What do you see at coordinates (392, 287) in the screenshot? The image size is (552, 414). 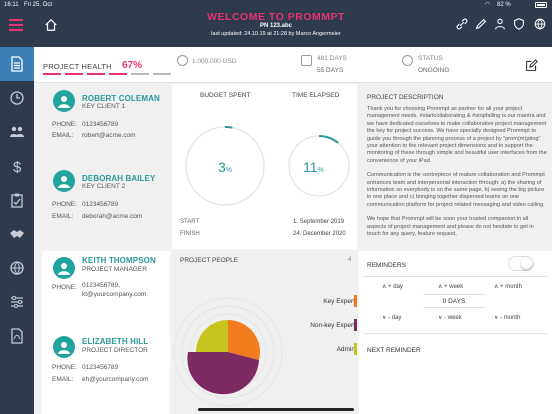 I see `plus-day-button: ∧ + day` at bounding box center [392, 287].